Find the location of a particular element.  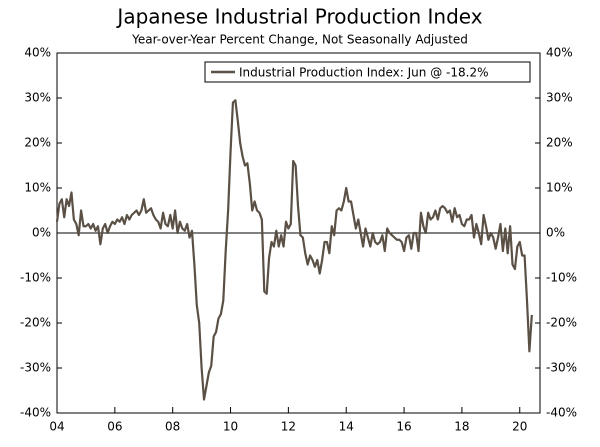

y-tick-label: 40% is located at coordinates (37, 53).